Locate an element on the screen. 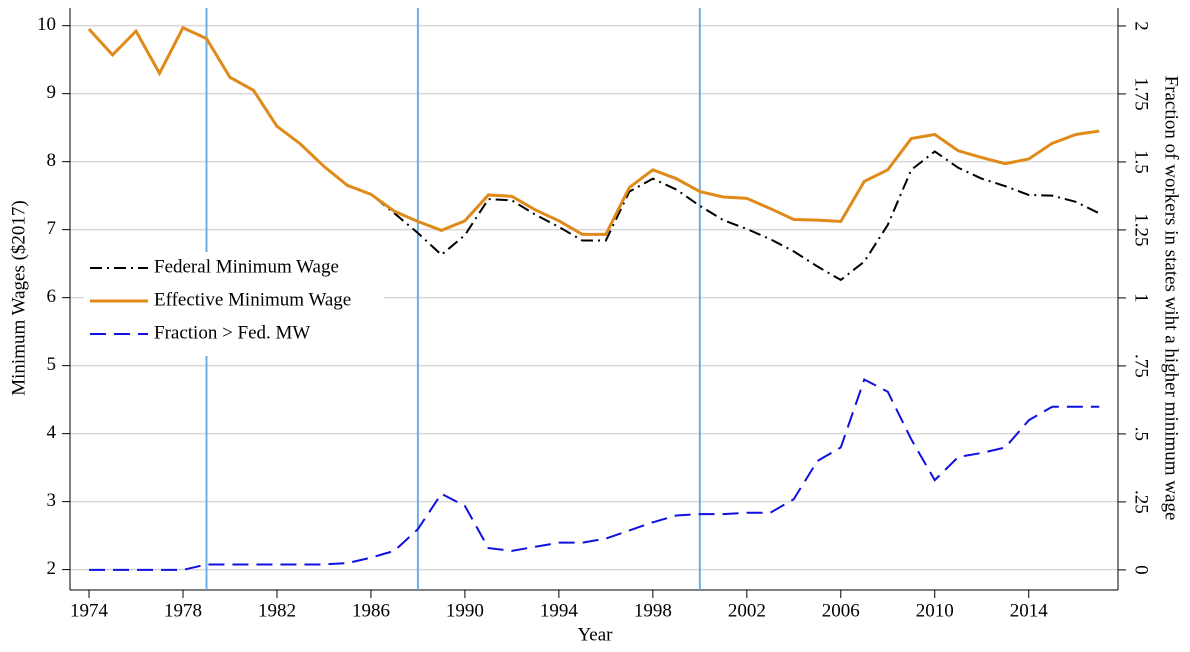  y-tick-label: 4 is located at coordinates (52, 432).